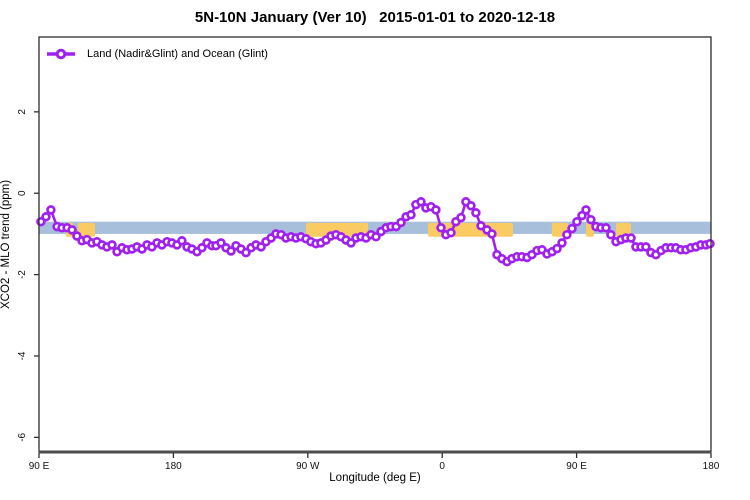 The image size is (750, 500). Describe the element at coordinates (22, 436) in the screenshot. I see `y-tick-label: -6` at that location.